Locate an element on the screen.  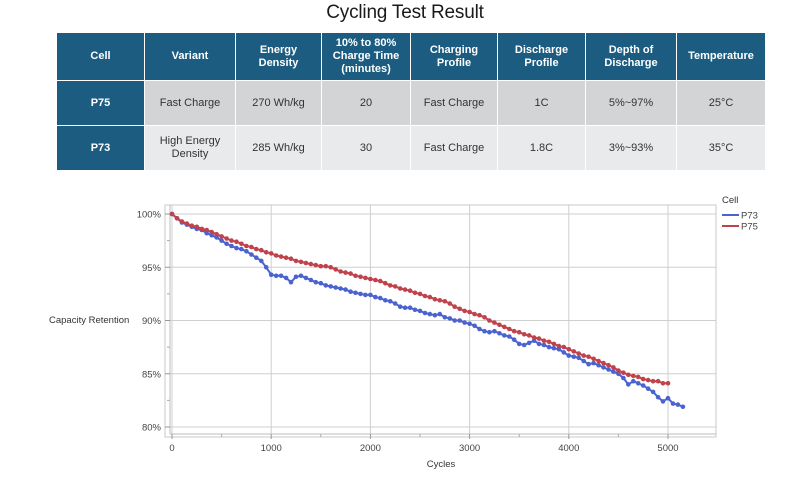
y-tick-label: 85% is located at coordinates (152, 374).